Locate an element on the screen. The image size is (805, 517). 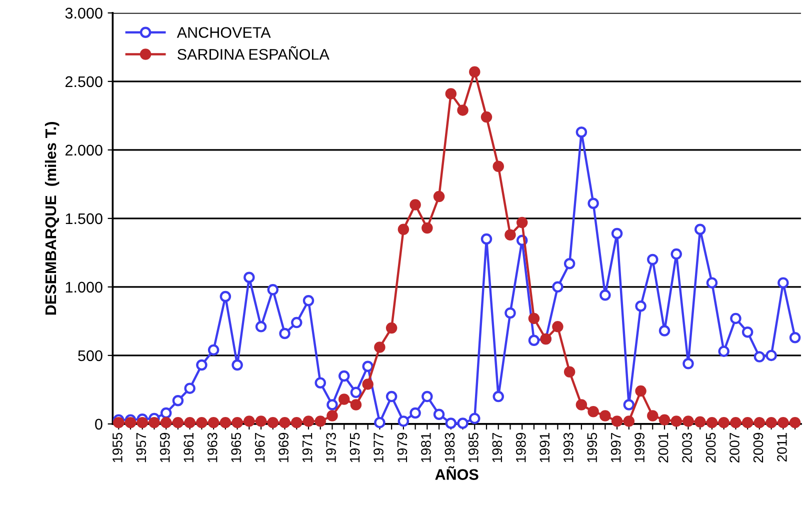
x-tick-label: 1983 is located at coordinates (449, 447).